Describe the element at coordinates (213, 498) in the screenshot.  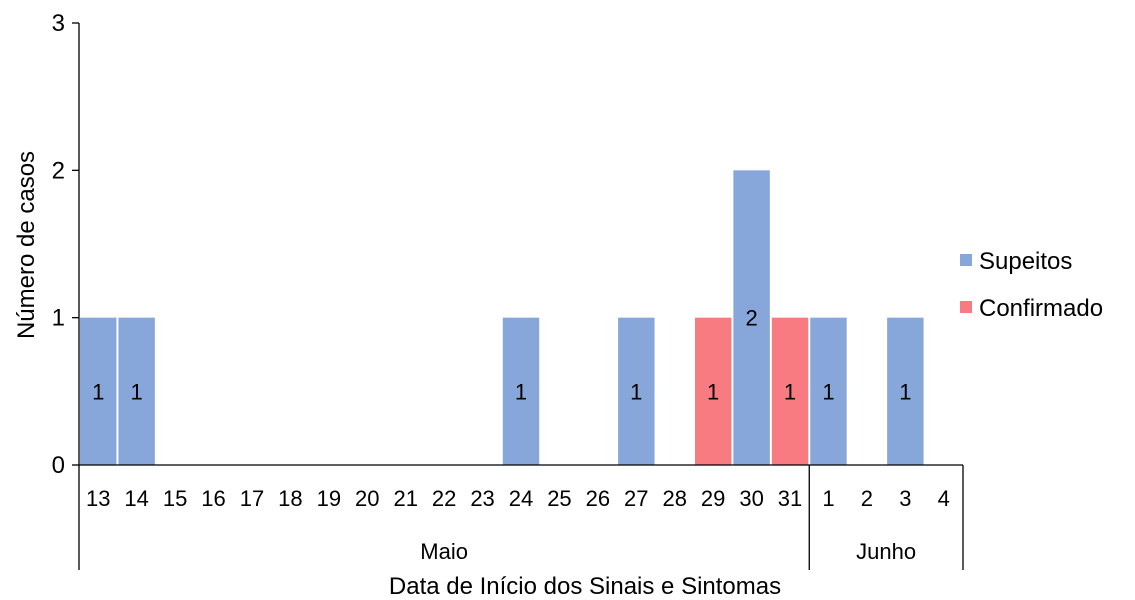
I see `x-tick-label-16-3: 16` at that location.